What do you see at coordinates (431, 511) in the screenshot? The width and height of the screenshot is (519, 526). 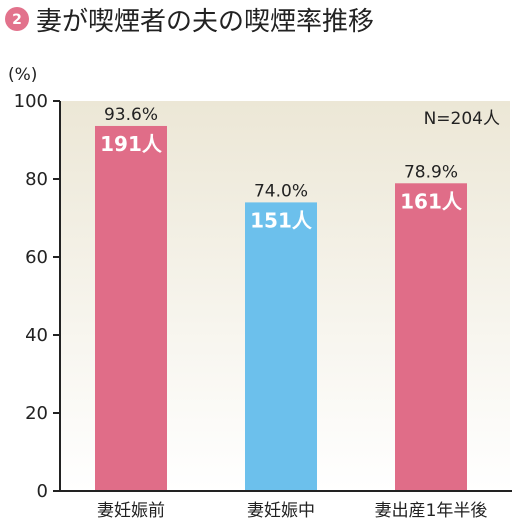 I see `x-category-label: 妻出産1年半後` at bounding box center [431, 511].